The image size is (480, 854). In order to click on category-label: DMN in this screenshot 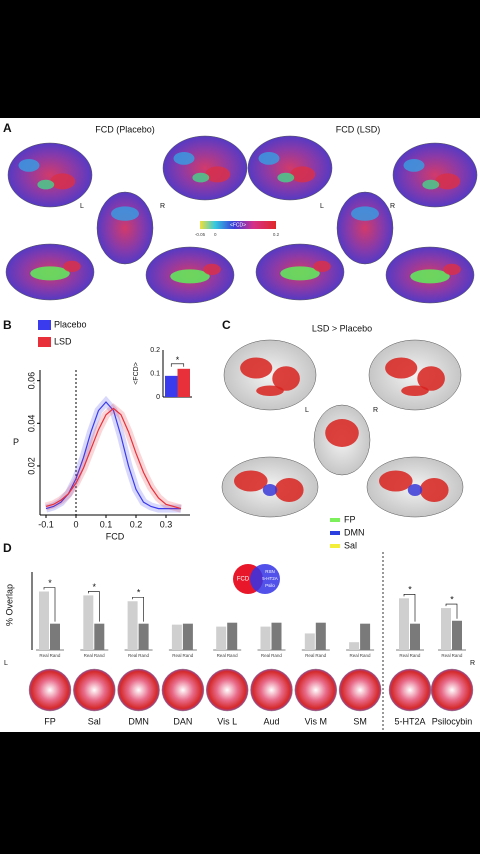, I will do `click(138, 721)`.